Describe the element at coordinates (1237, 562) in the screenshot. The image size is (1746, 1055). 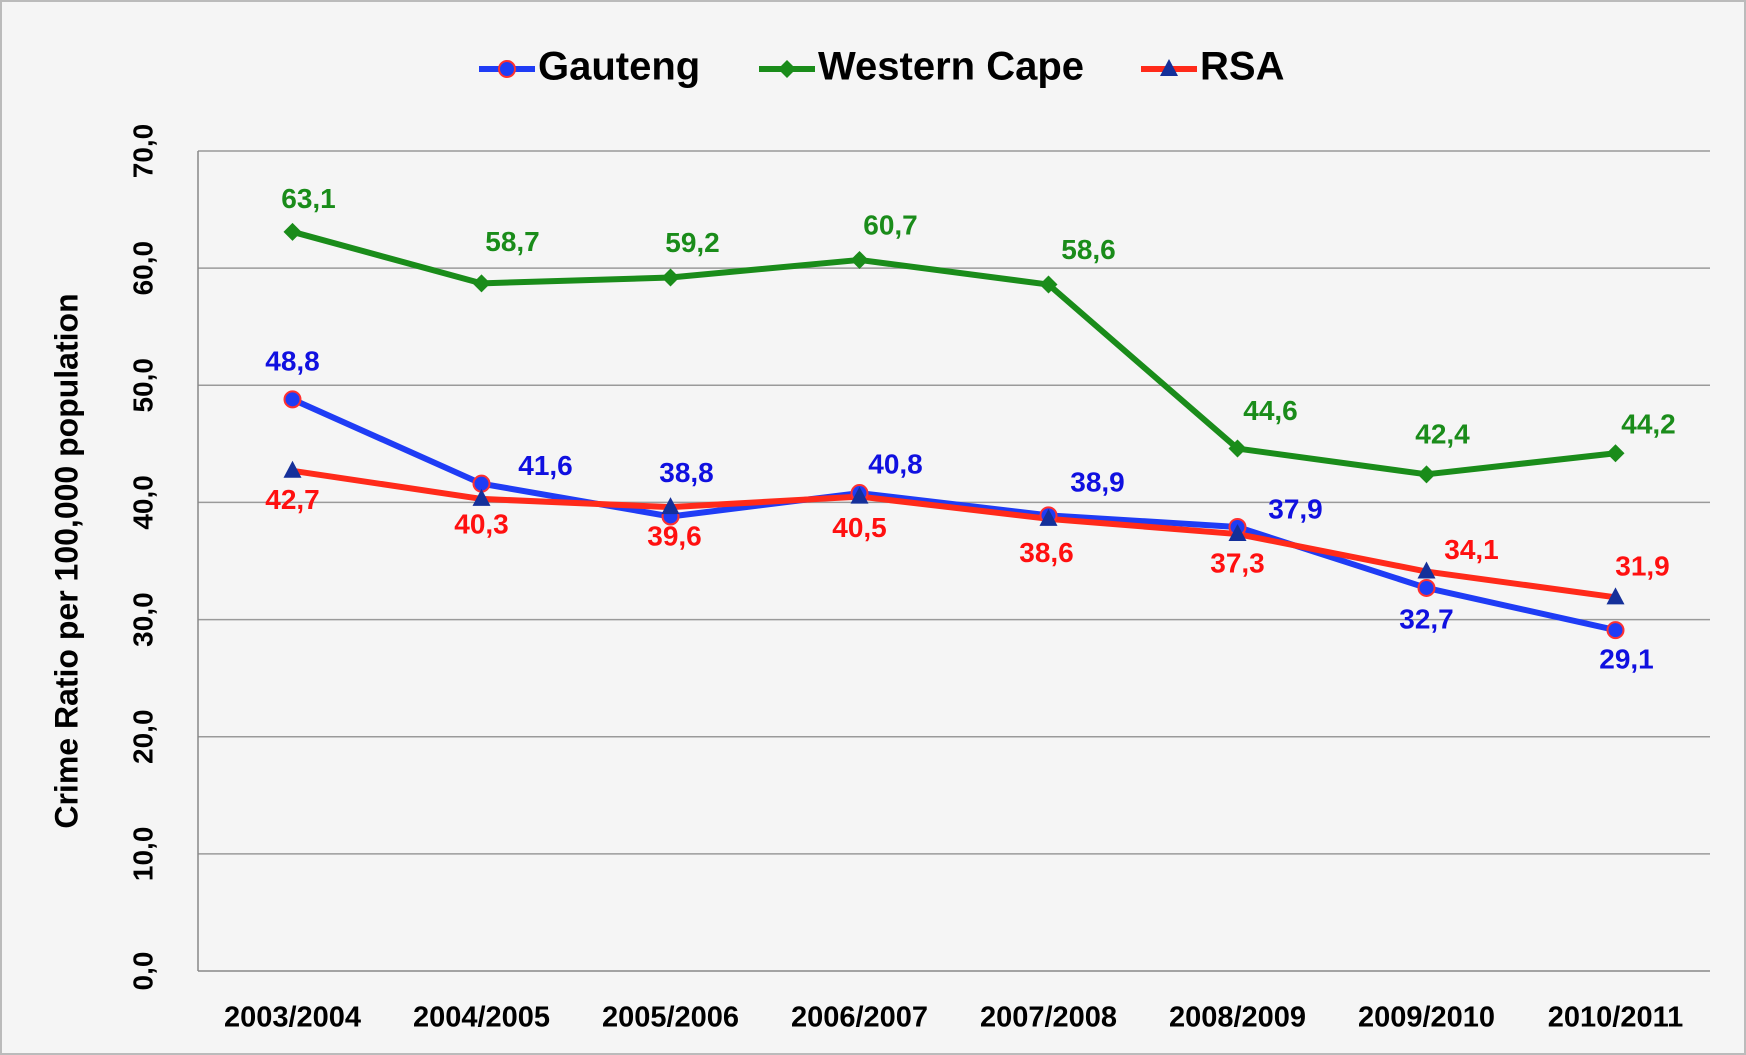
I see `data-label: 37,3` at that location.